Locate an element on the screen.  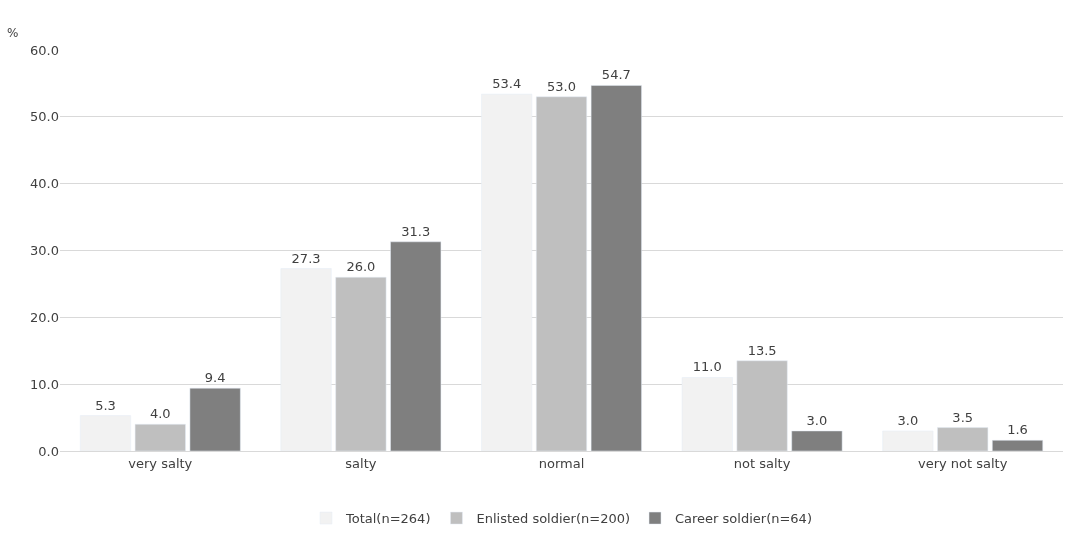
data-label: 4.0 is located at coordinates (160, 414).